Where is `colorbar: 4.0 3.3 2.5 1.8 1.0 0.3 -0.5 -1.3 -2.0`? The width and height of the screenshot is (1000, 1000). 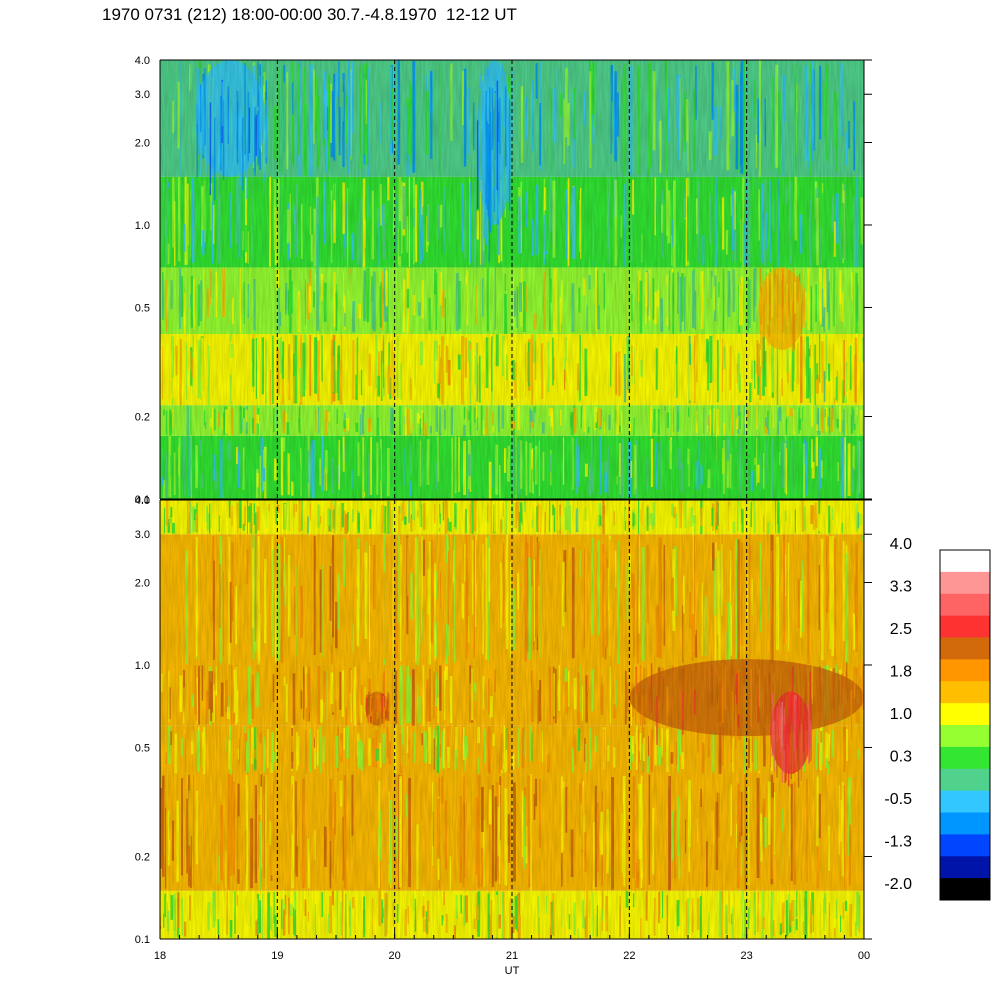
colorbar: 4.0 3.3 2.5 1.8 1.0 0.3 -0.5 -1.3 -2.0 is located at coordinates (937, 718).